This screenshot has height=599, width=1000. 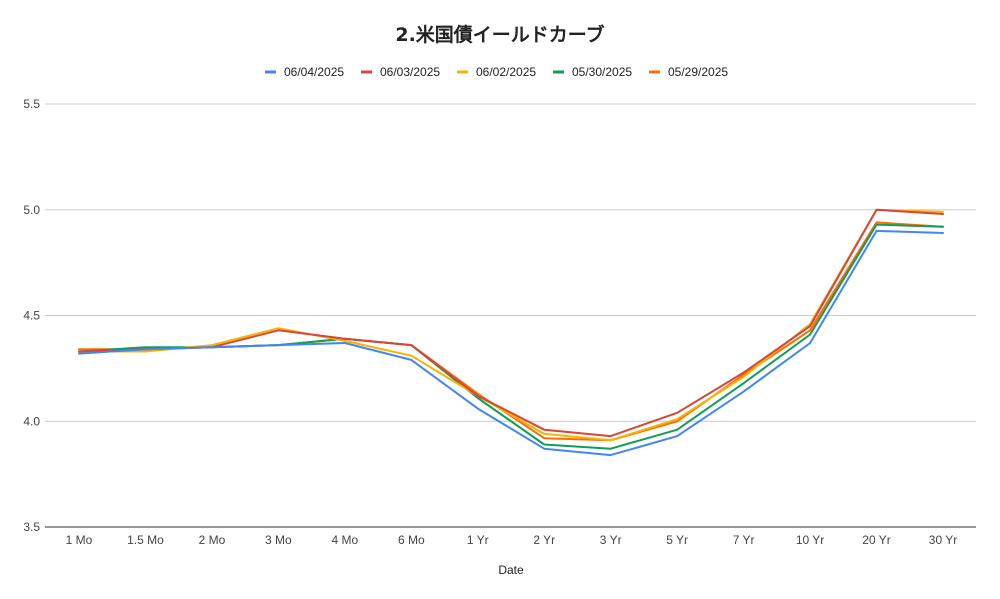 What do you see at coordinates (698, 72) in the screenshot?
I see `legend-label: 05/29/2025` at bounding box center [698, 72].